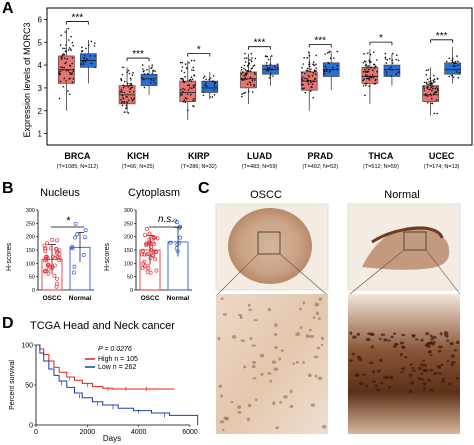 This screenshot has height=445, width=474. What do you see at coordinates (40, 111) in the screenshot?
I see `y-tick-label: 2` at bounding box center [40, 111].